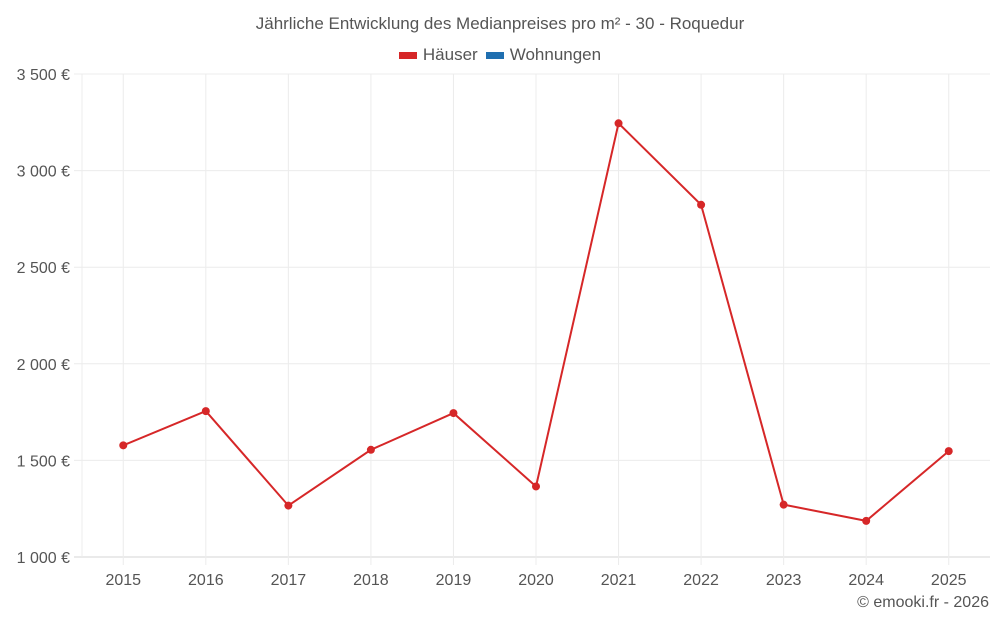 This screenshot has width=1000, height=625. Describe the element at coordinates (866, 580) in the screenshot. I see `x-tick-label: 2024` at that location.